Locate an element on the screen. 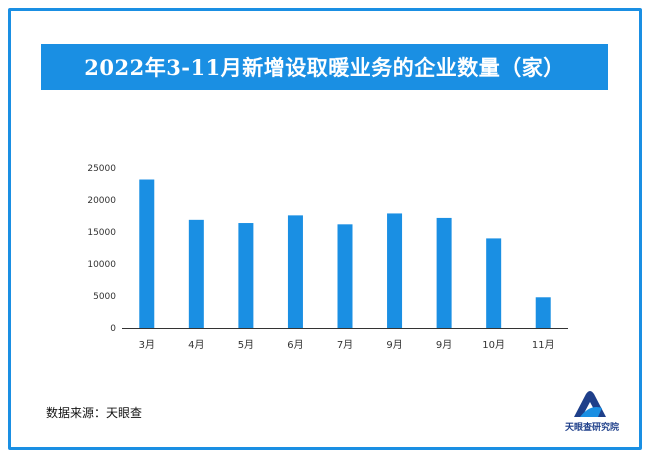 The height and width of the screenshot is (458, 650). x-tick-label: 3月 is located at coordinates (147, 345).